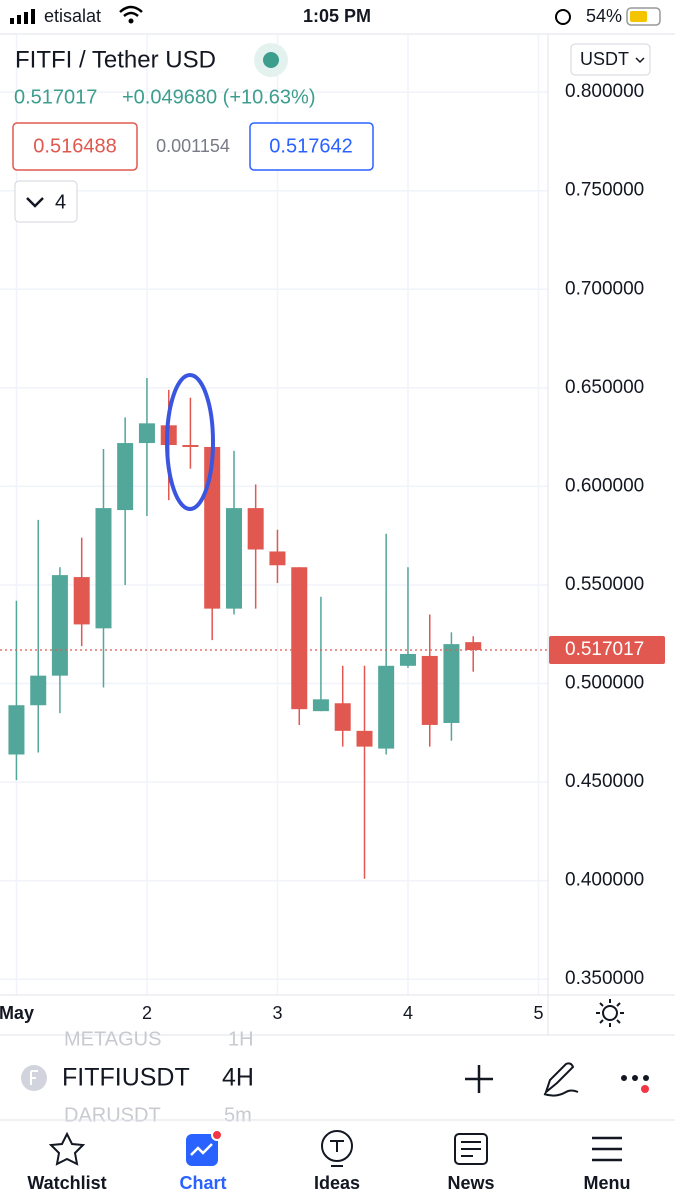  Describe the element at coordinates (604, 485) in the screenshot. I see `y-tick-label: 0.600000` at that location.